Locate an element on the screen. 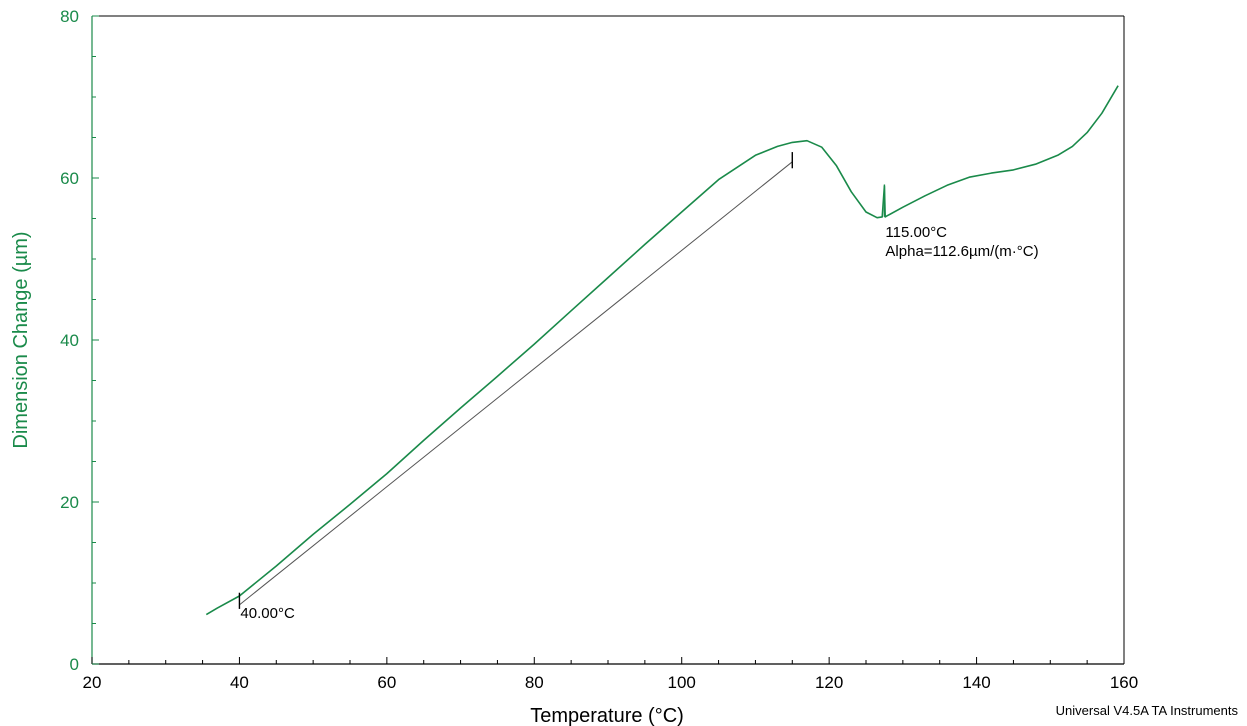  y-axis-title: Dimension Change (µm) is located at coordinates (21, 339).